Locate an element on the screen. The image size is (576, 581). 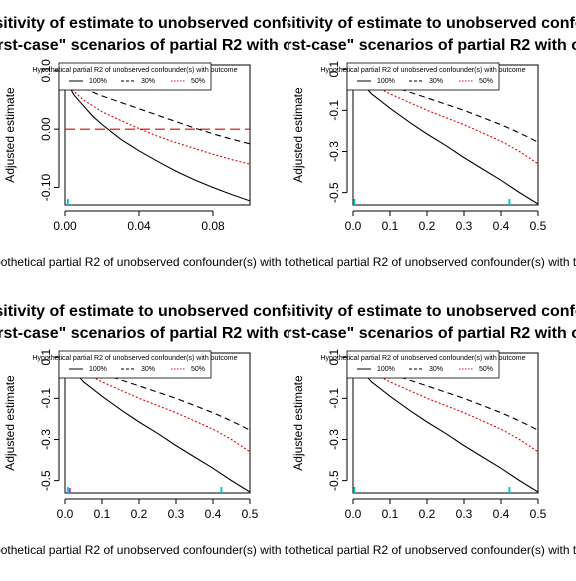
x-tick-label: 0.08 is located at coordinates (213, 226).